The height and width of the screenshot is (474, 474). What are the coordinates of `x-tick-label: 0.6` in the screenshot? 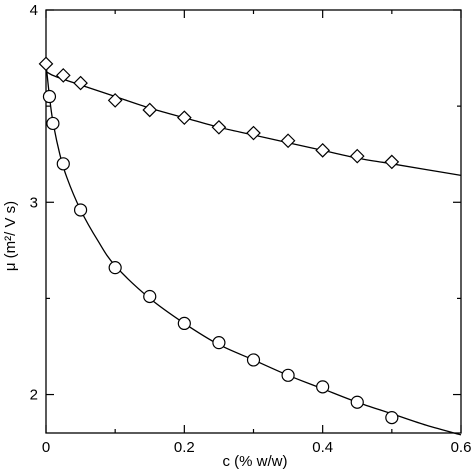 It's located at (461, 447).